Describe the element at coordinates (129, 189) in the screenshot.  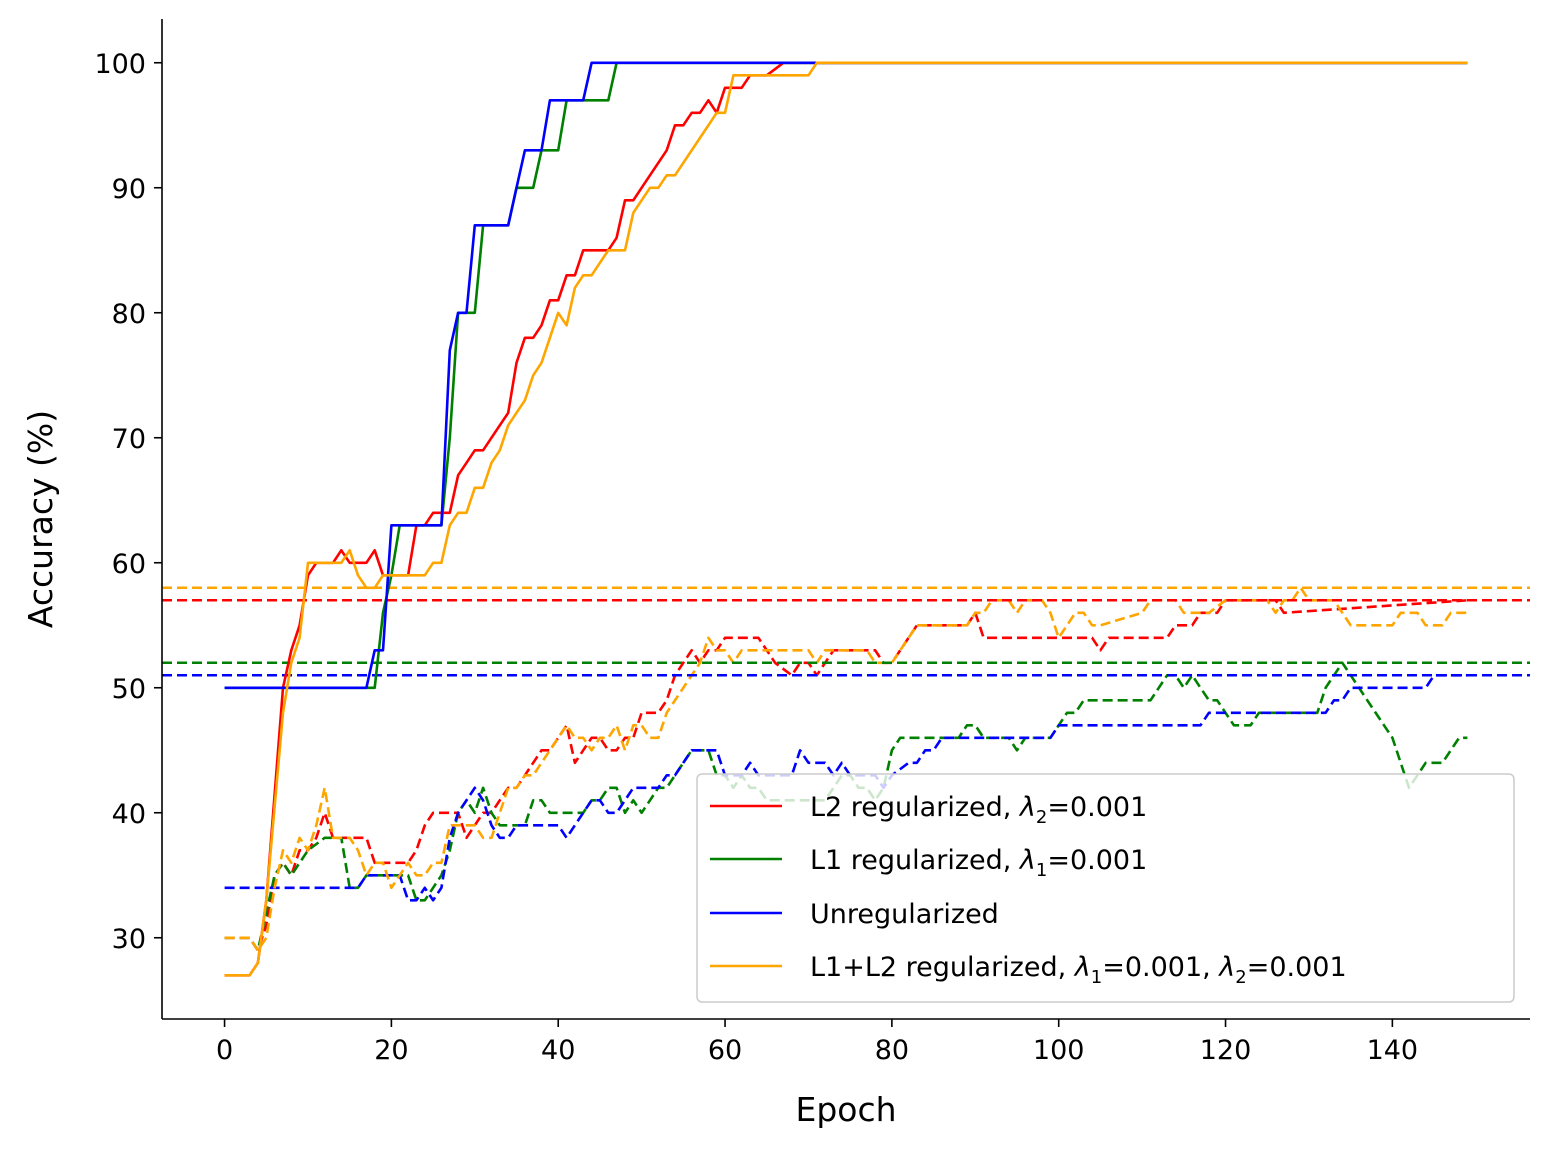
I see `y-tick-label: 90` at that location.